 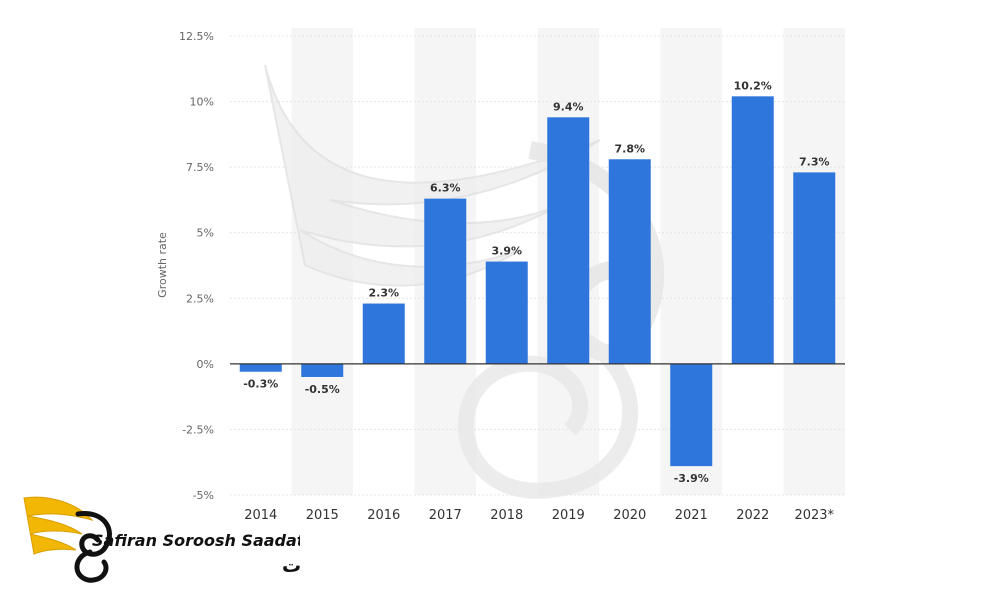 I want to click on brand-logo: Safiran Soroosh Saadat سفیران سروش سعادت, so click(x=161, y=539).